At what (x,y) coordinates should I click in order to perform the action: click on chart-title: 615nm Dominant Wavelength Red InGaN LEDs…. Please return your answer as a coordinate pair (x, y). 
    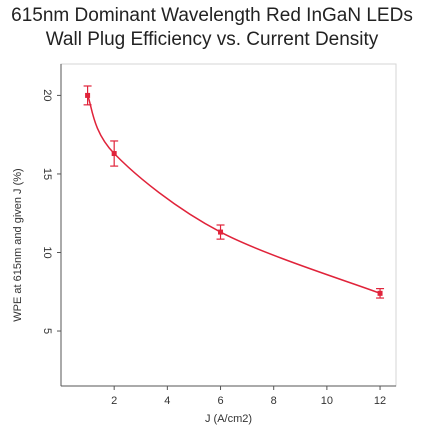
    Looking at the image, I should click on (212, 28).